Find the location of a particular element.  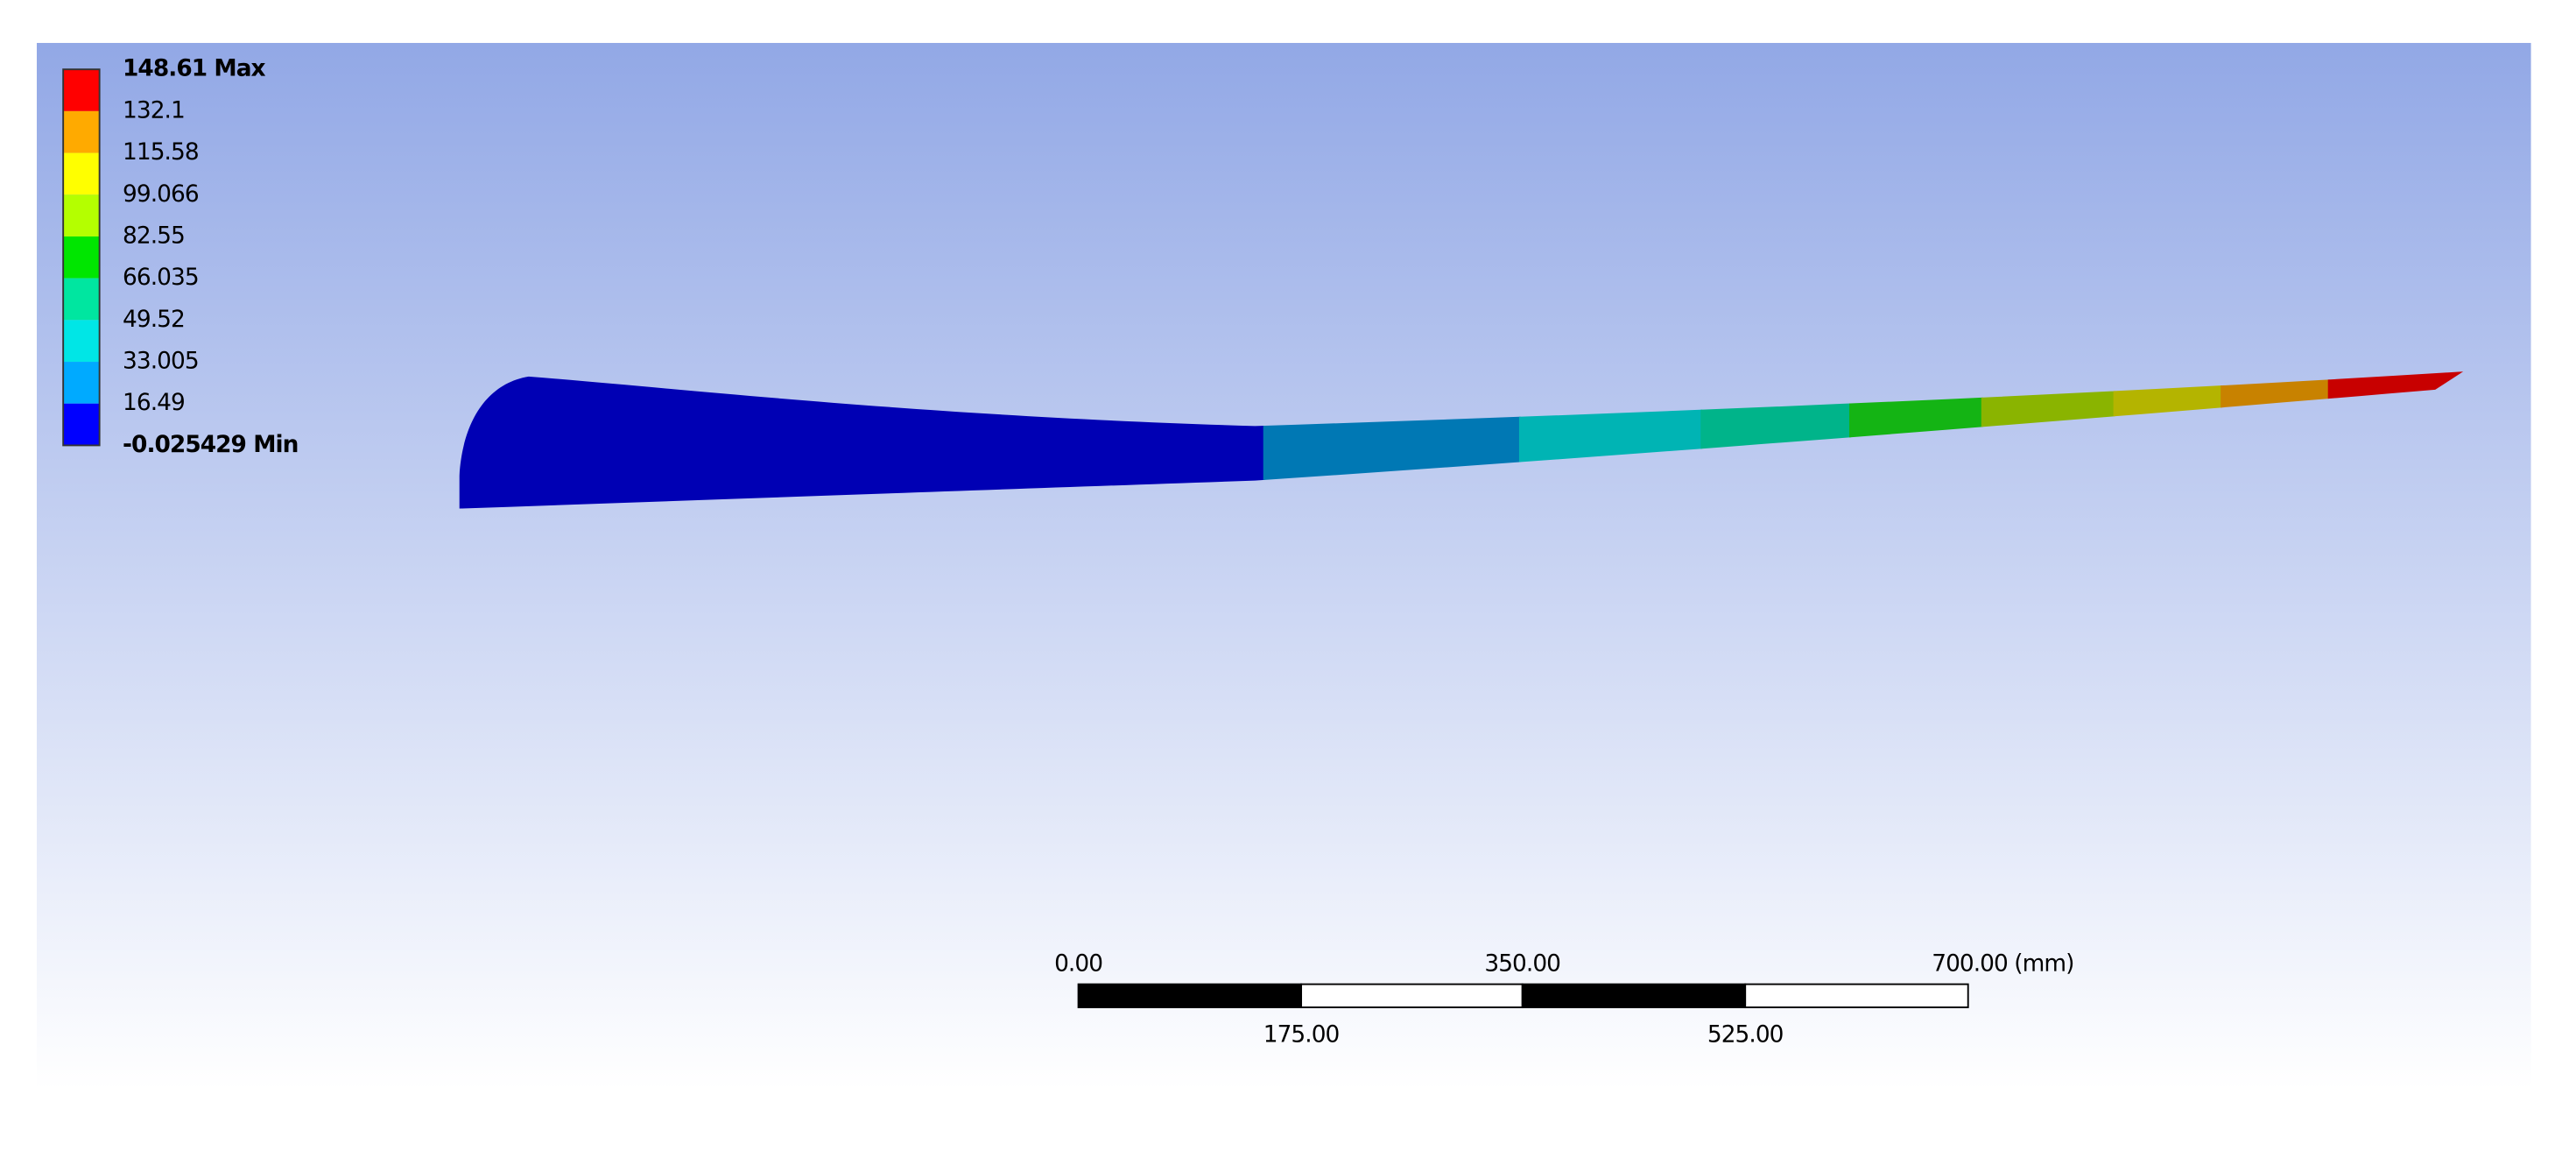

scale-label: 0.00 is located at coordinates (1078, 963).